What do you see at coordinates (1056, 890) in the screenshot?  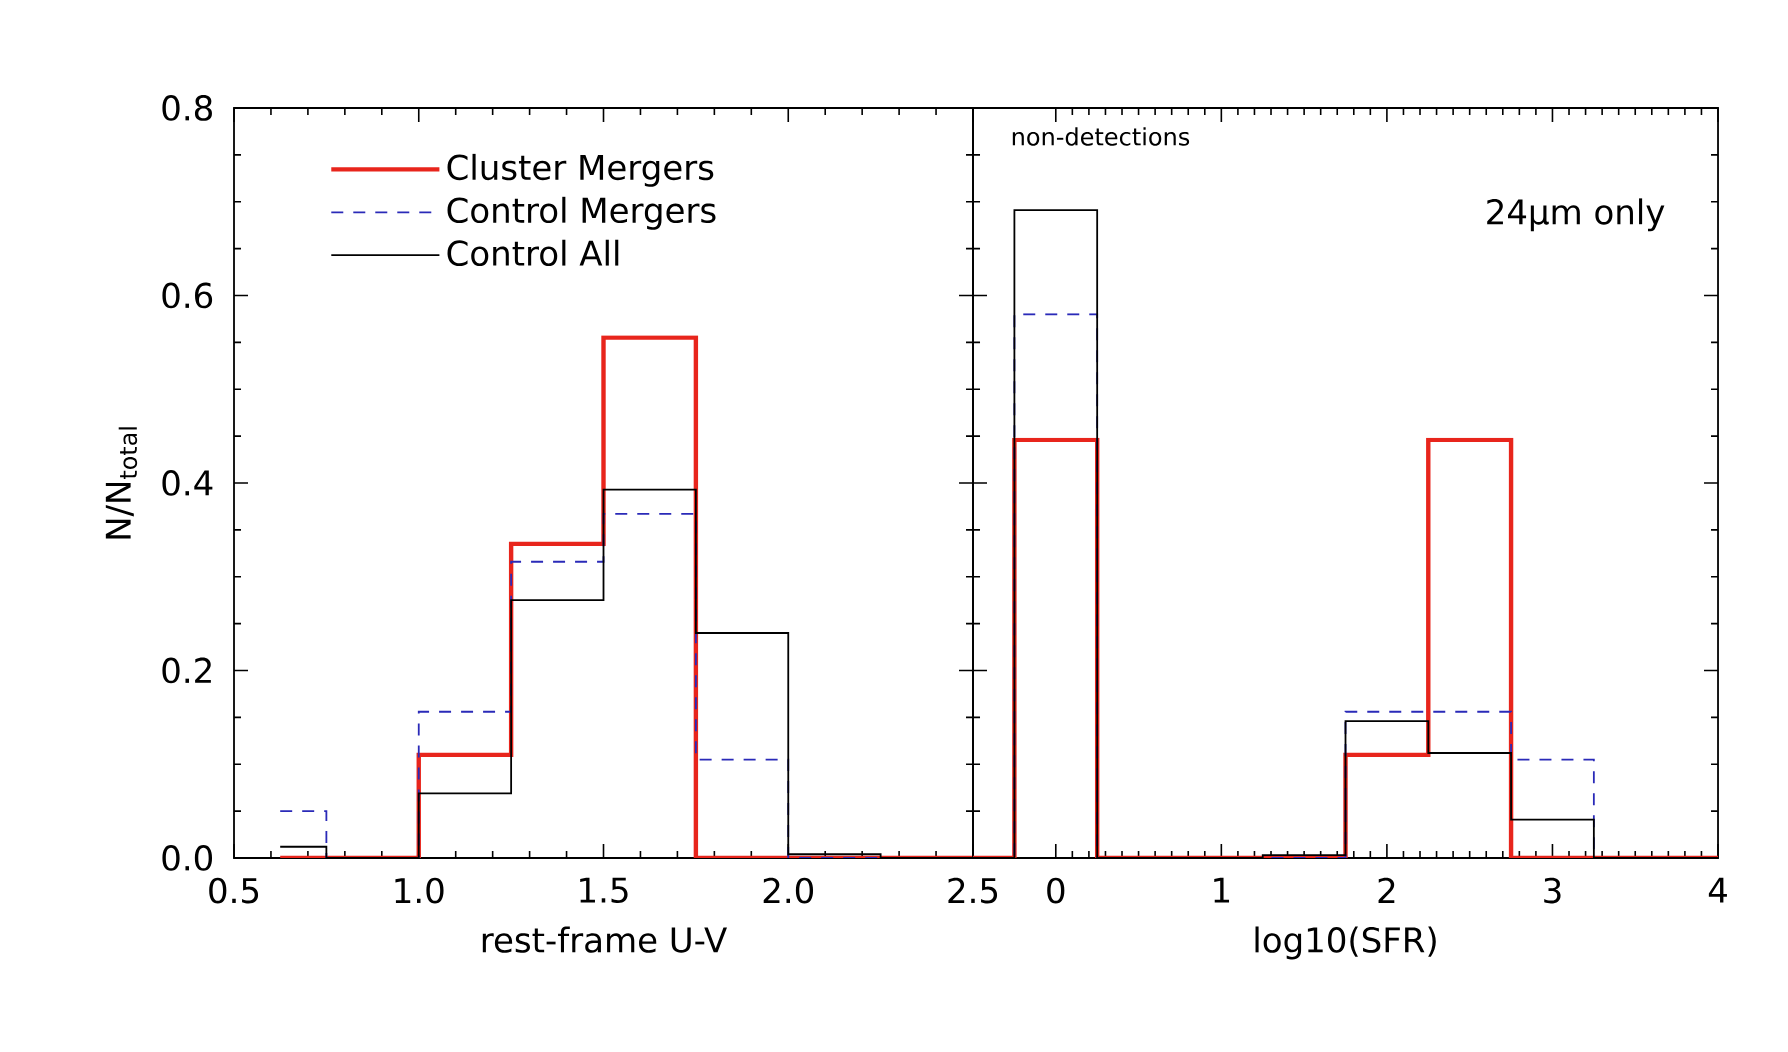 I see `x-tick-label: 0` at bounding box center [1056, 890].